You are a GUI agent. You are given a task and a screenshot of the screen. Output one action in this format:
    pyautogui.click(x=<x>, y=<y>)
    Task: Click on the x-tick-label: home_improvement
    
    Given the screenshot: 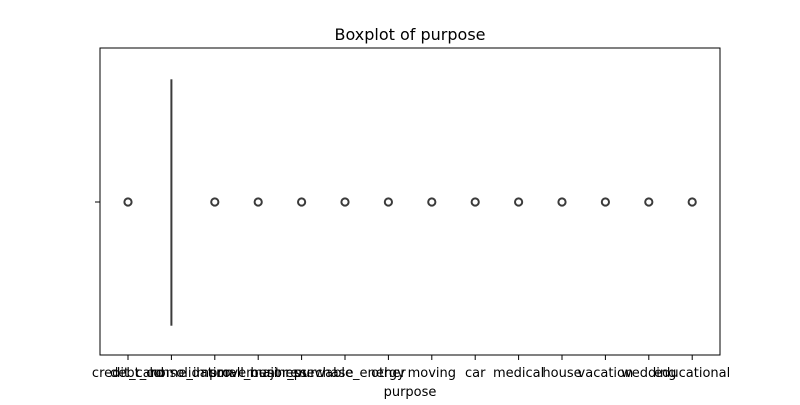 What is the action you would take?
    pyautogui.click(x=215, y=373)
    